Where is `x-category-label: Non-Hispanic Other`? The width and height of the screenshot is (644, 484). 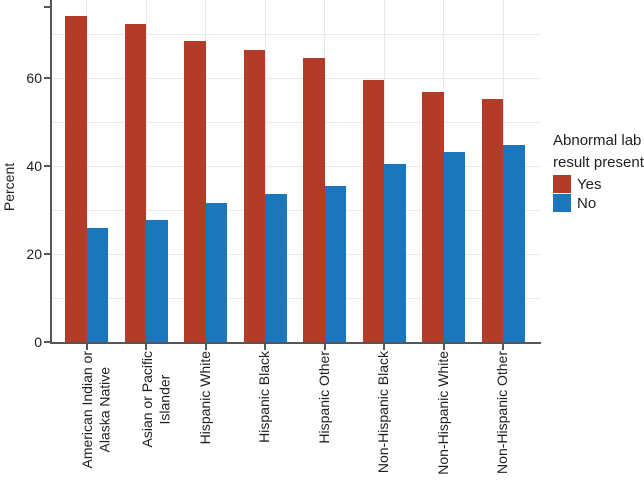
x-category-label: Non-Hispanic Other is located at coordinates (503, 417).